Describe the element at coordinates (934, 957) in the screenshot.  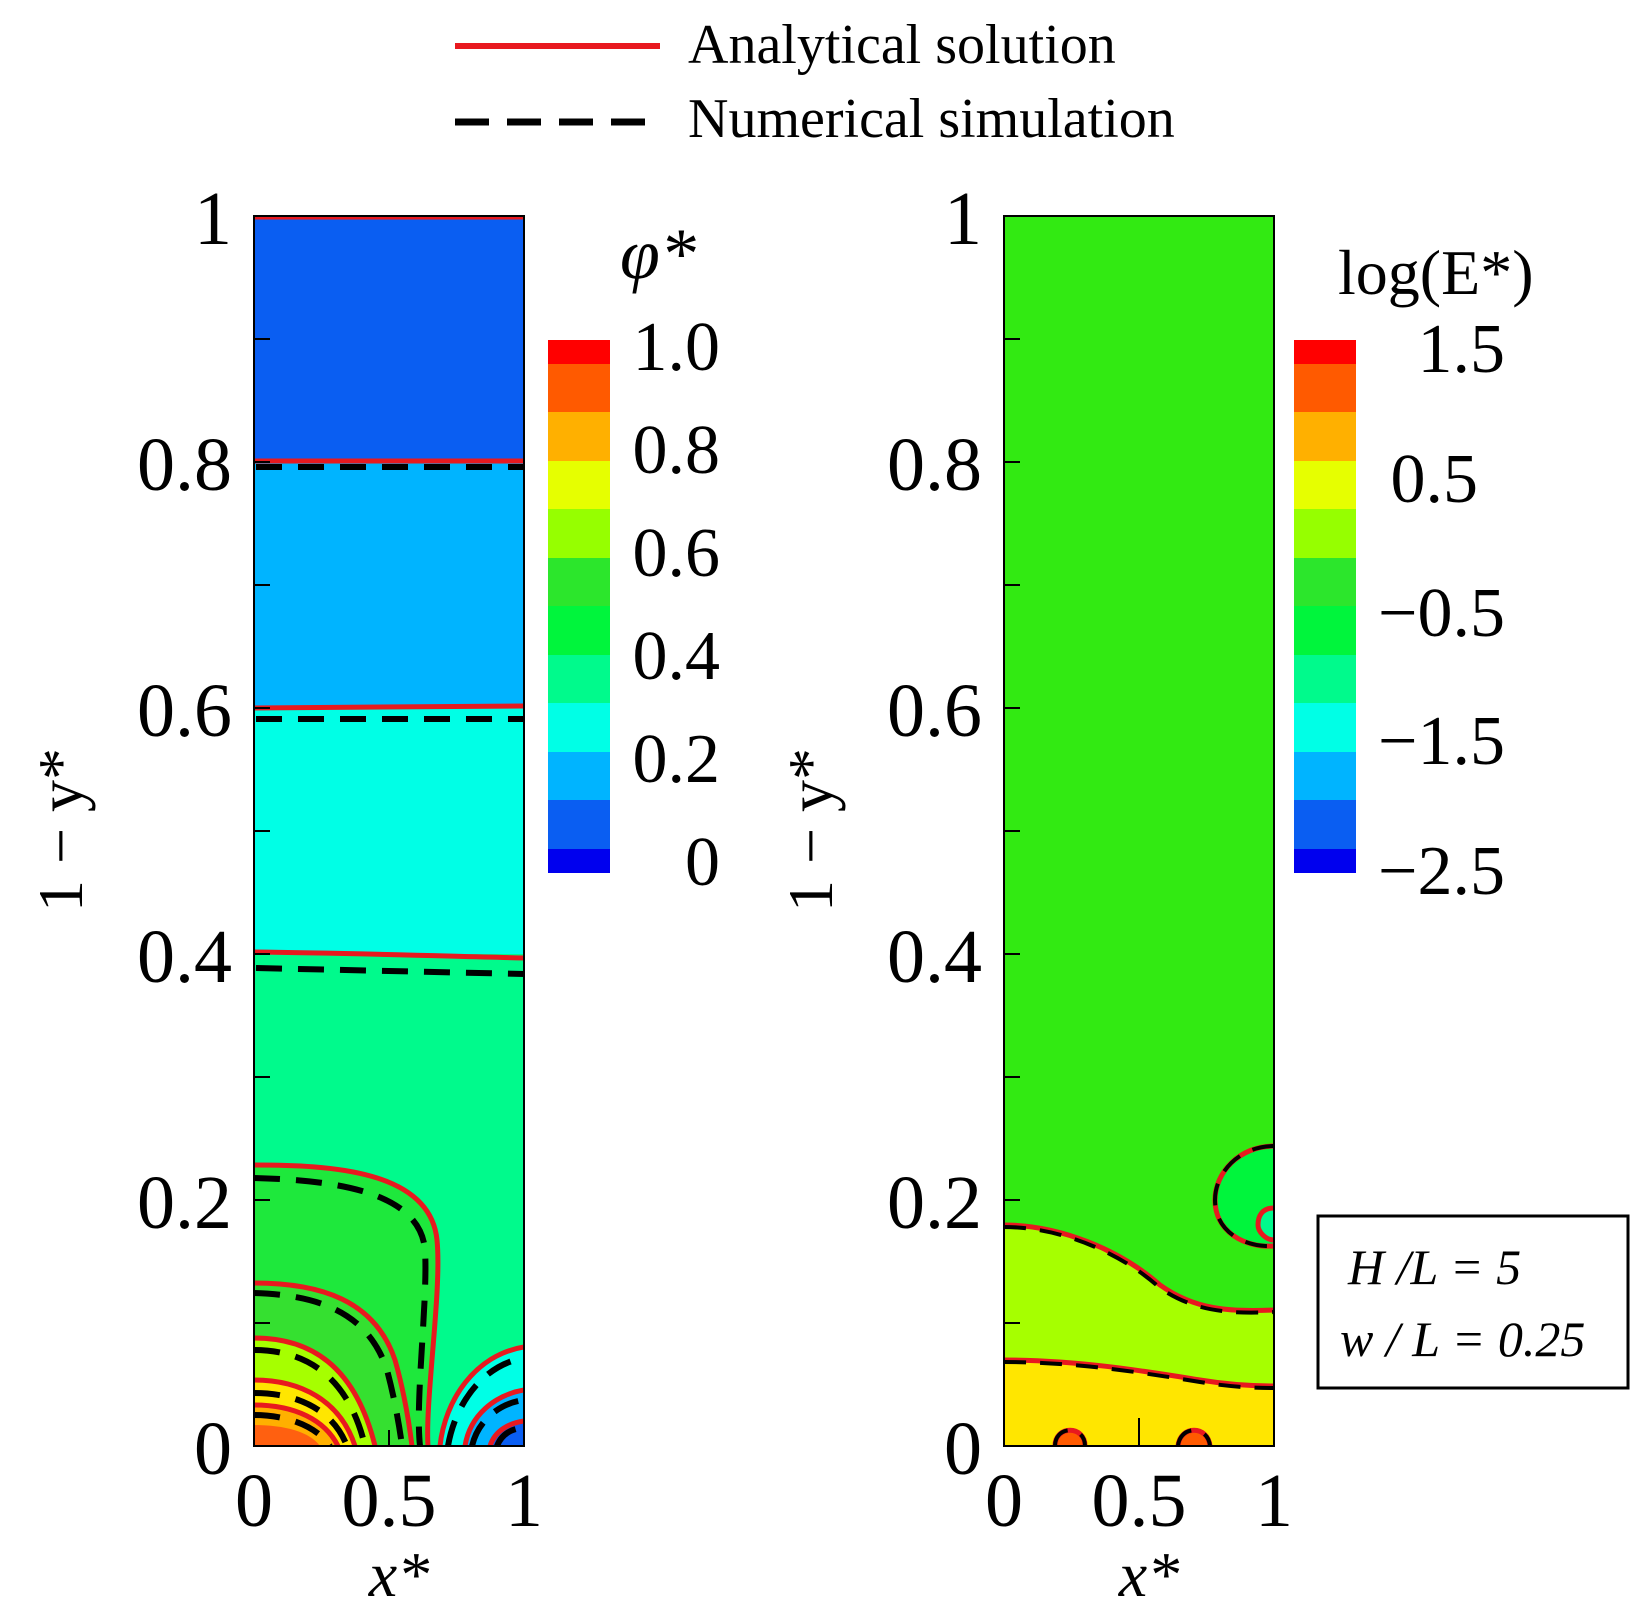
I see `logE-y-tick-04: 0.4` at that location.